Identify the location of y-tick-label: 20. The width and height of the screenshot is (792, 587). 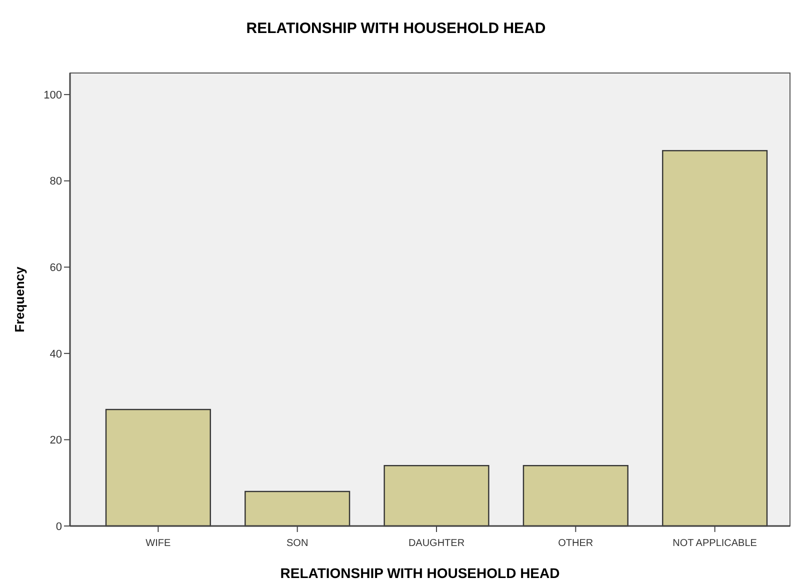
(56, 440).